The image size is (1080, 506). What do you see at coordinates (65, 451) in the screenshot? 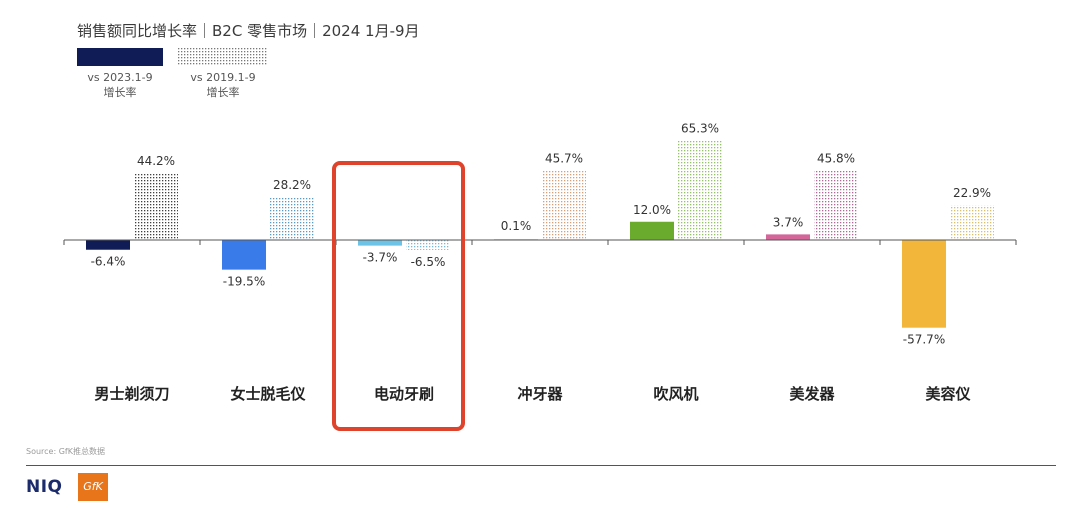
I see `source-note: Source: GfK推总数据` at bounding box center [65, 451].